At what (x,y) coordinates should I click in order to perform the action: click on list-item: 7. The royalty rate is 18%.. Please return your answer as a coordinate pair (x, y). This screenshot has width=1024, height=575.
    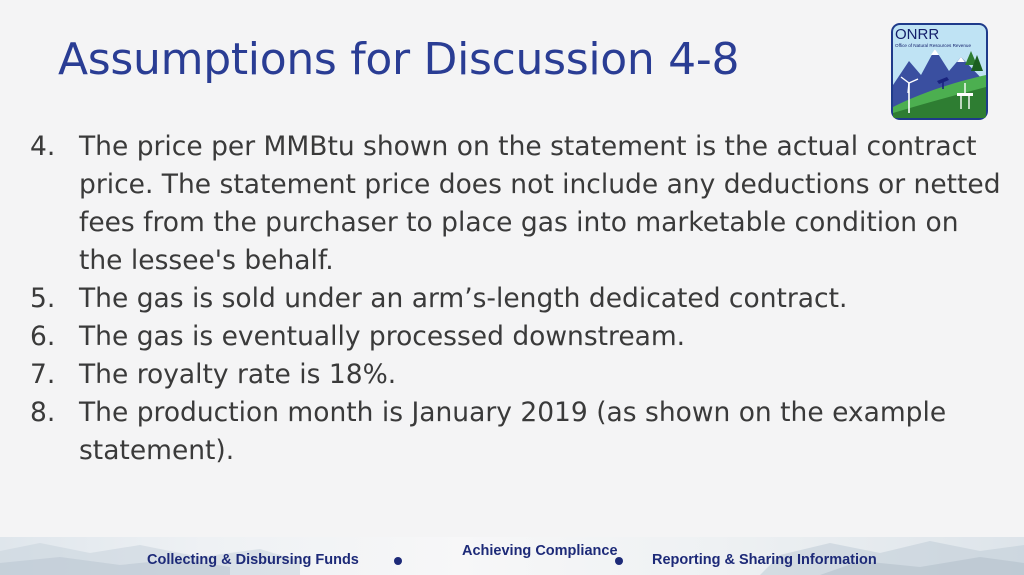
    Looking at the image, I should click on (517, 375).